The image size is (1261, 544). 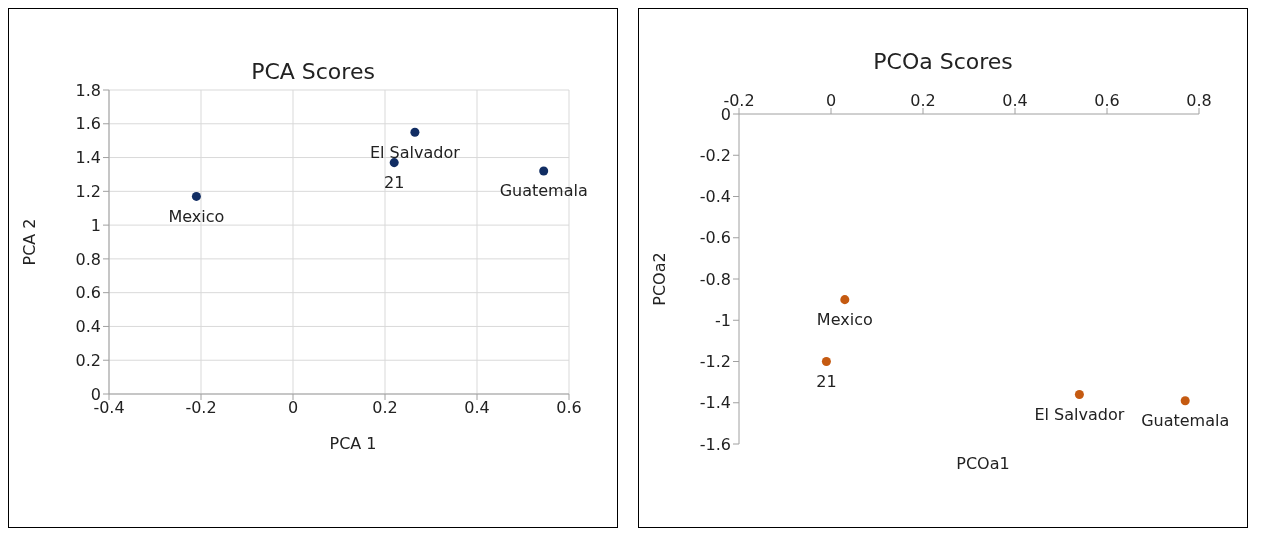 What do you see at coordinates (983, 463) in the screenshot?
I see `x-axis-title: PCOa1` at bounding box center [983, 463].